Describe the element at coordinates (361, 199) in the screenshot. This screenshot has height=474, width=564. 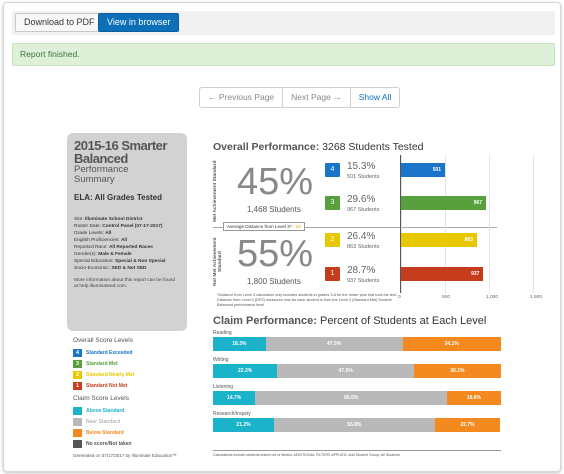
I see `level-3-percent: 29.6%` at that location.